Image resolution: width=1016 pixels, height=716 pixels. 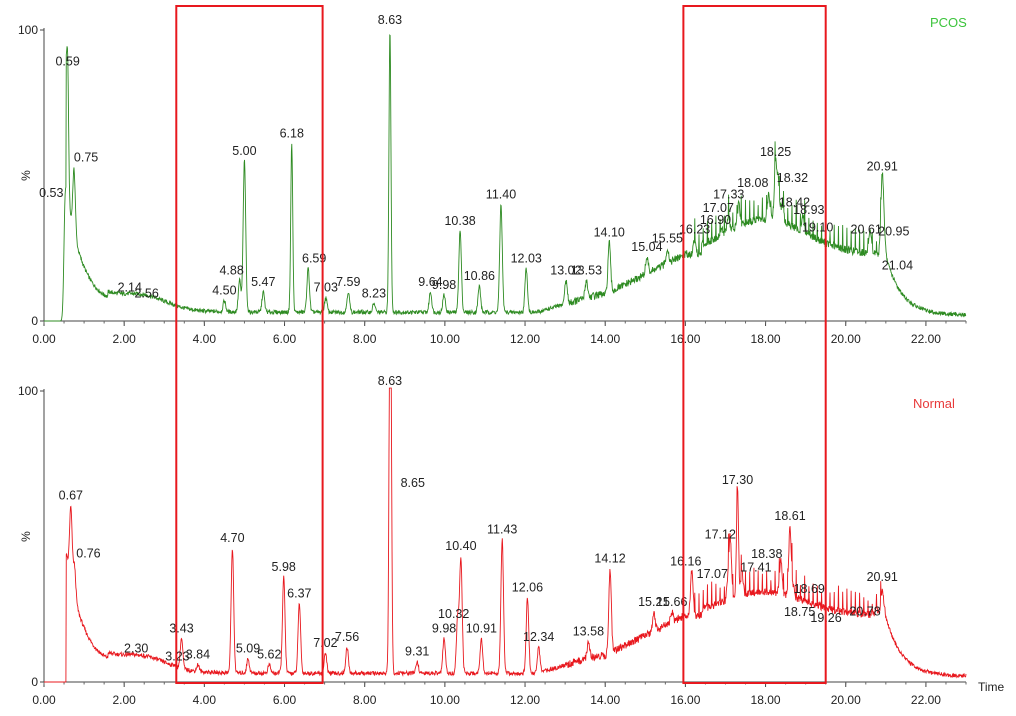 I want to click on series-name-label: PCOS, so click(x=948, y=22).